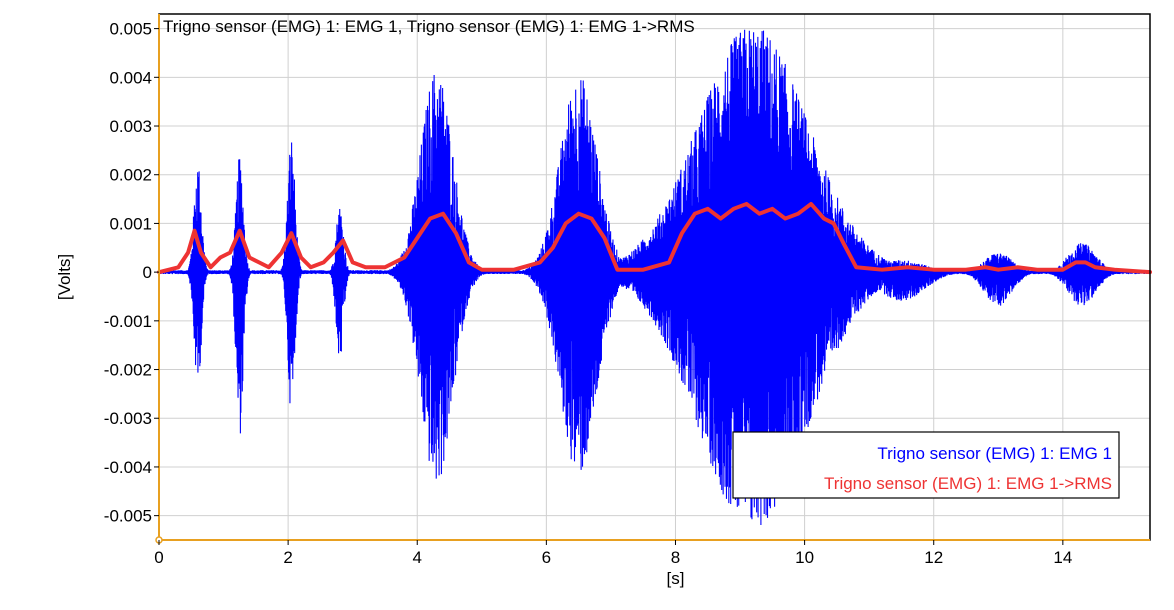 Image resolution: width=1174 pixels, height=610 pixels. I want to click on y-tick-label: 0.001, so click(130, 223).